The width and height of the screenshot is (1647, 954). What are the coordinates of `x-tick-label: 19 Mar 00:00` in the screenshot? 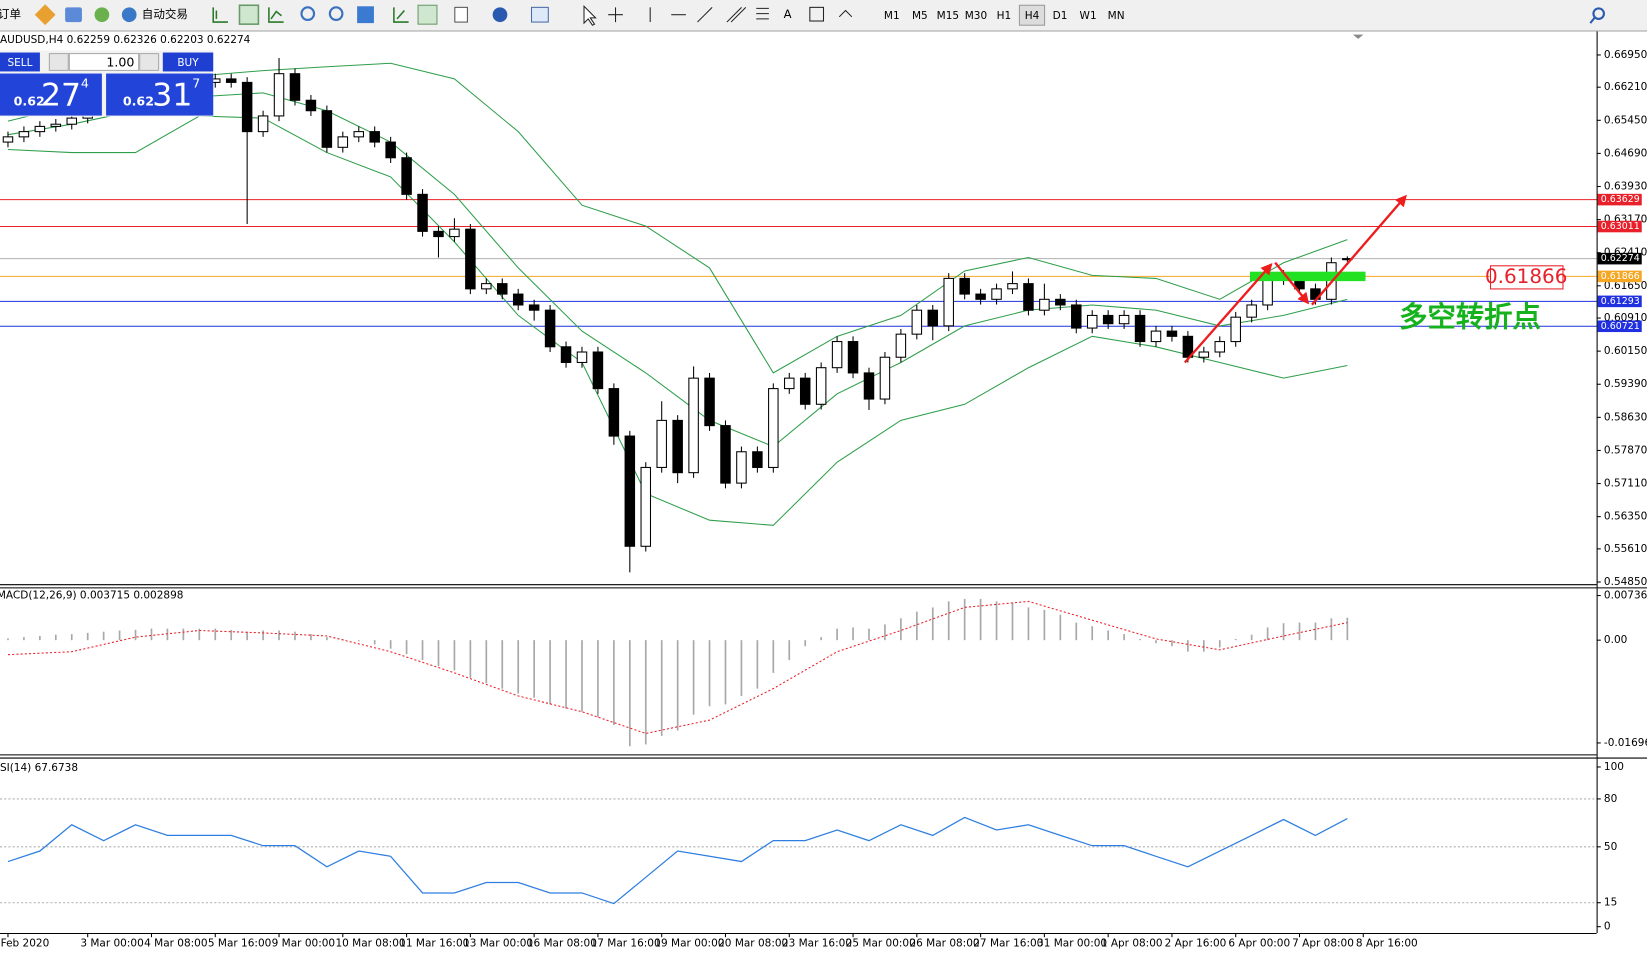 It's located at (689, 943).